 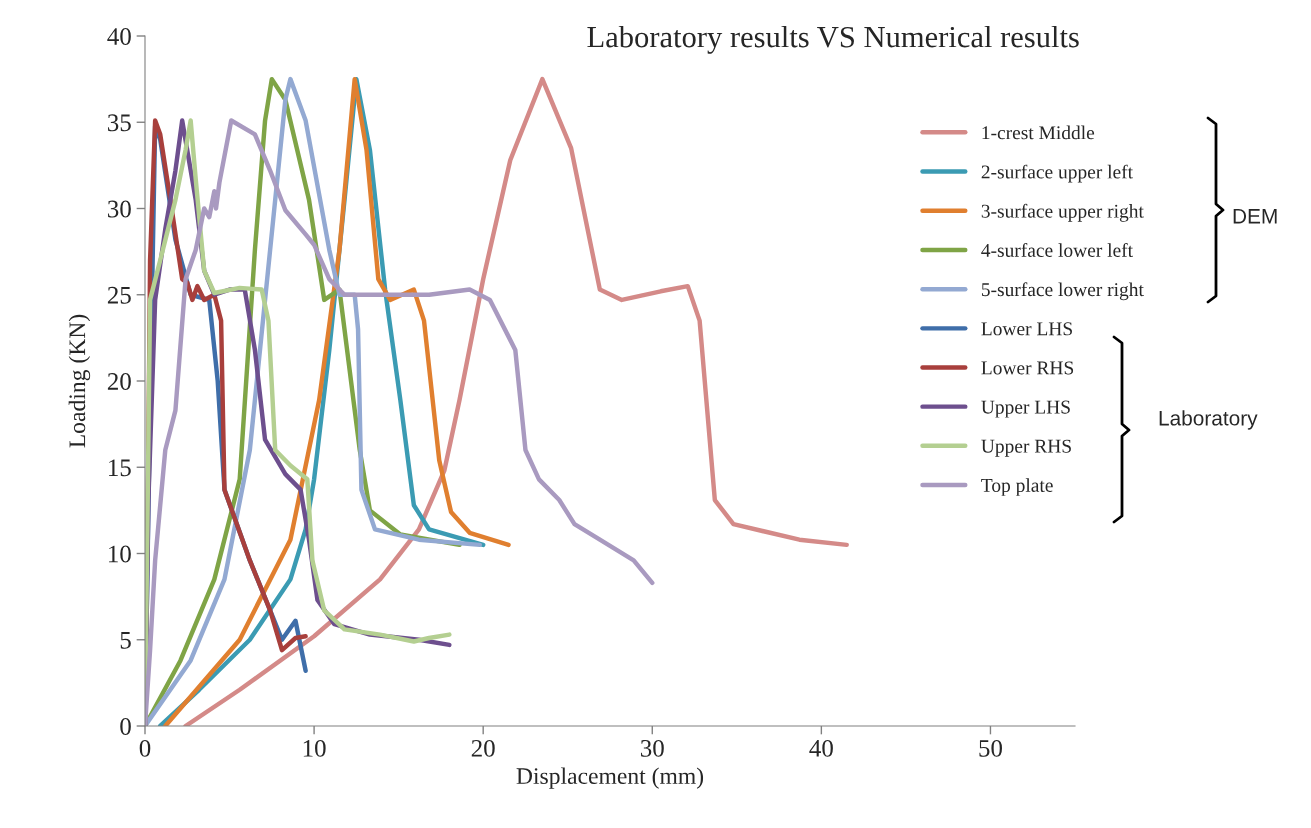 What do you see at coordinates (1025, 409) in the screenshot?
I see `legend-label: Upper LHS` at bounding box center [1025, 409].